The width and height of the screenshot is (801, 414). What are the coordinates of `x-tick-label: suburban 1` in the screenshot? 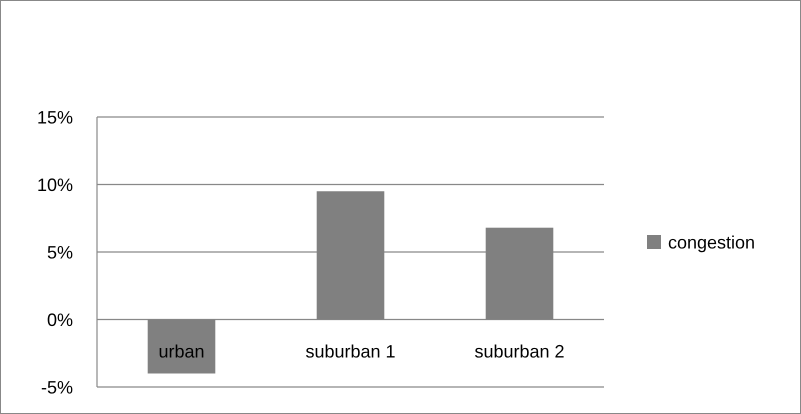 It's located at (350, 352).